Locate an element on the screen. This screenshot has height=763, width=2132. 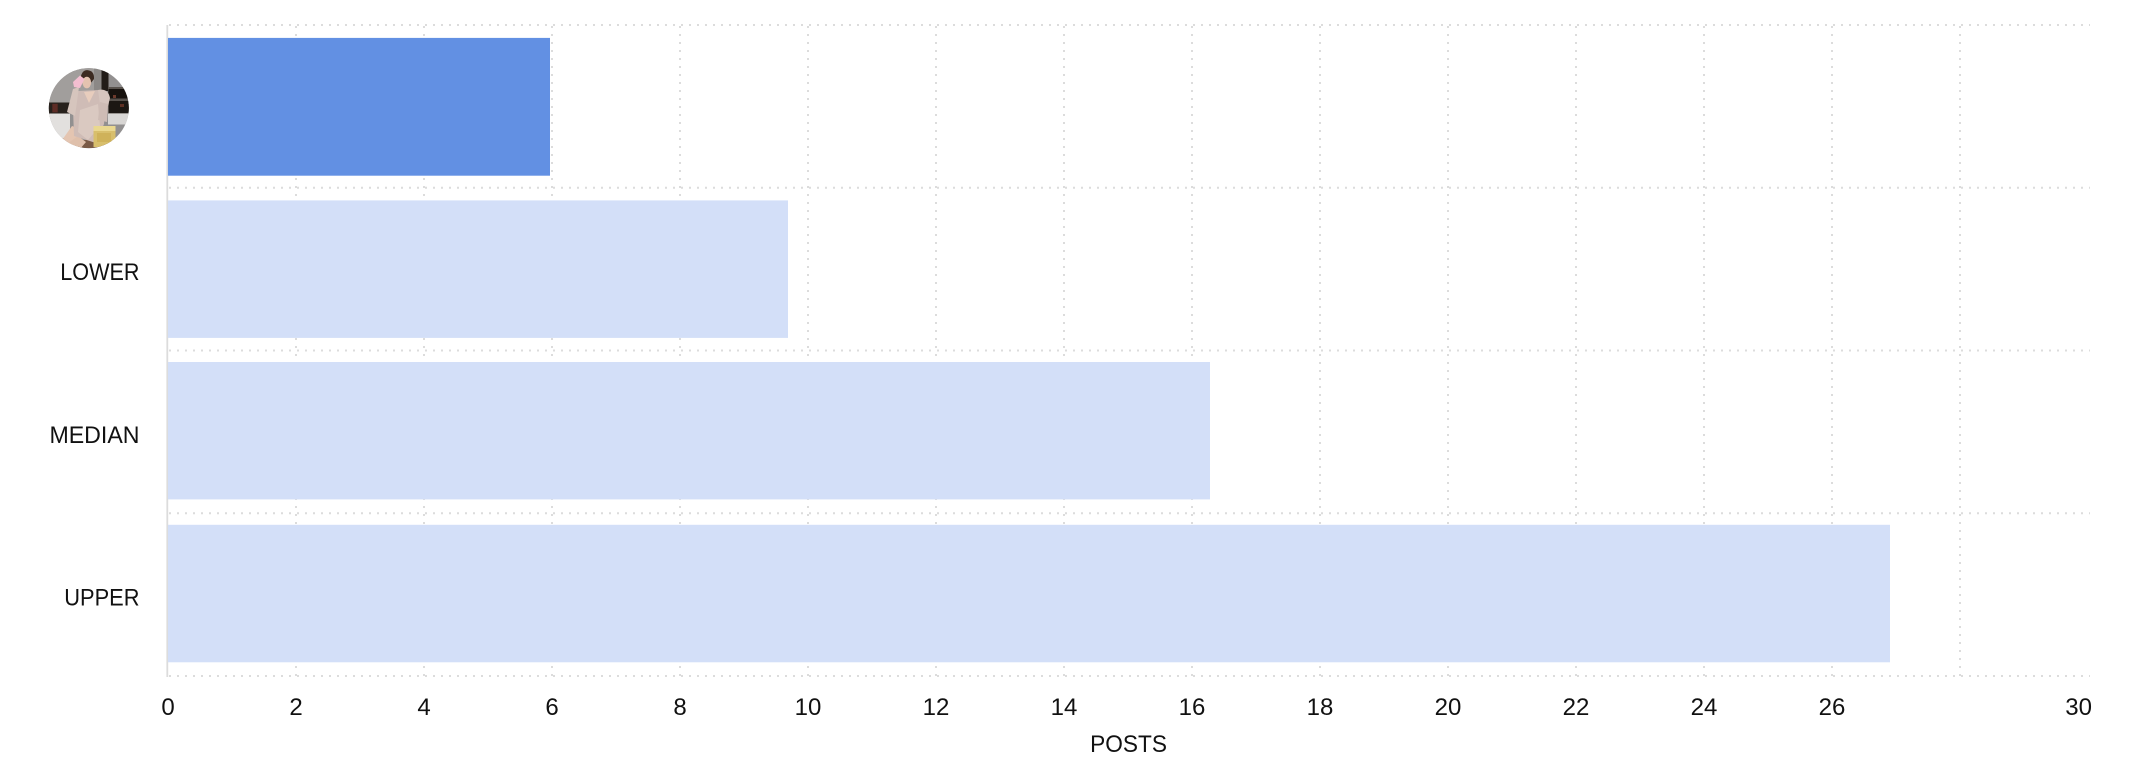
svg-text: POSTS is located at coordinates (1128, 743).